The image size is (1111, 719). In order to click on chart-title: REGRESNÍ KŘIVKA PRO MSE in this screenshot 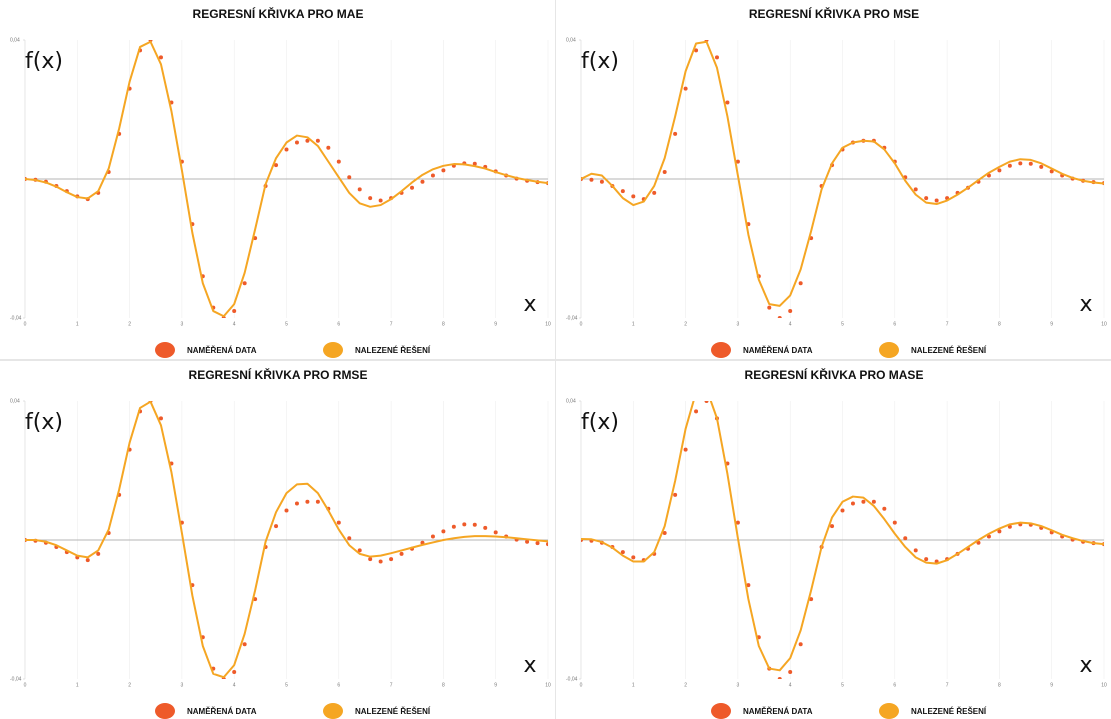, I will do `click(834, 13)`.